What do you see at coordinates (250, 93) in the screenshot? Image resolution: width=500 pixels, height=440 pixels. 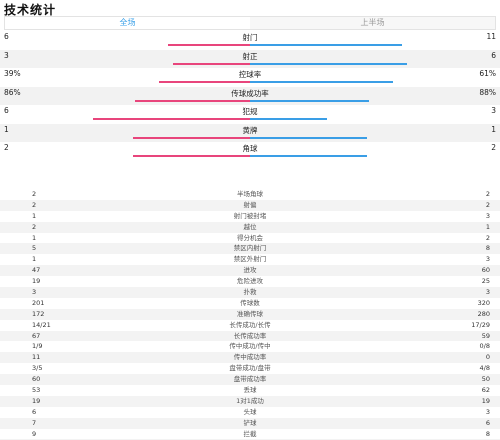 I see `stat-label: 传球成功率` at bounding box center [250, 93].